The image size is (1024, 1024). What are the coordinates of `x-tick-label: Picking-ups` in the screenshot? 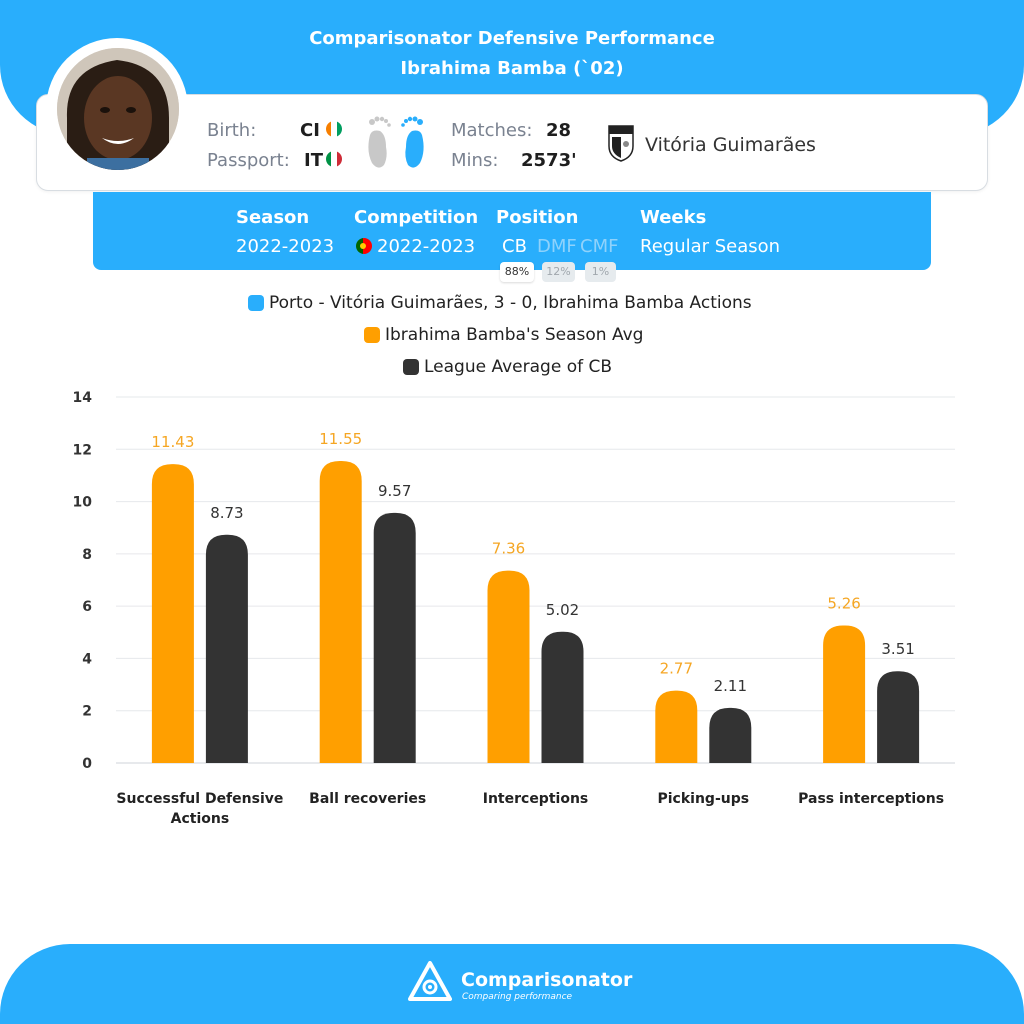 It's located at (704, 799).